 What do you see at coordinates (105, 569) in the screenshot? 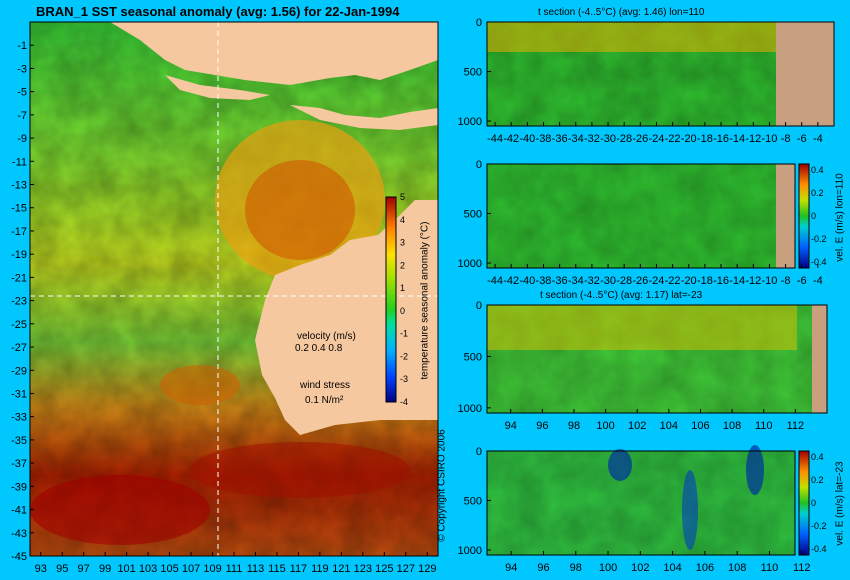
I see `map-x-tick-label: 99` at bounding box center [105, 569].